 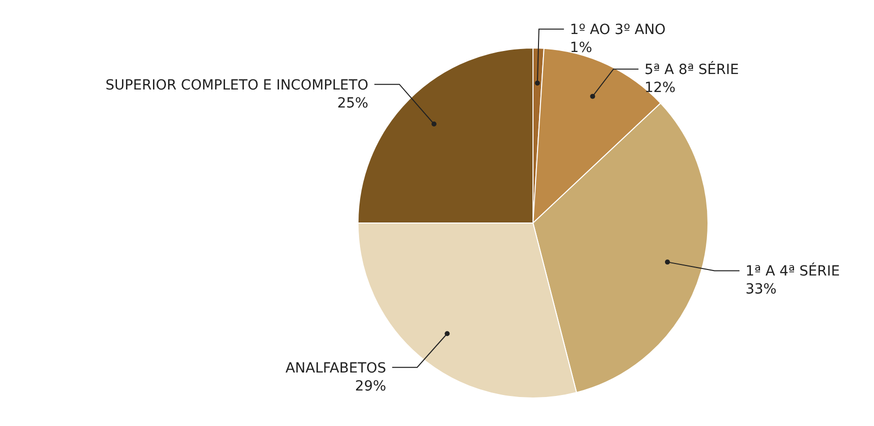 What do you see at coordinates (660, 88) in the screenshot?
I see `data-label: 12%` at bounding box center [660, 88].